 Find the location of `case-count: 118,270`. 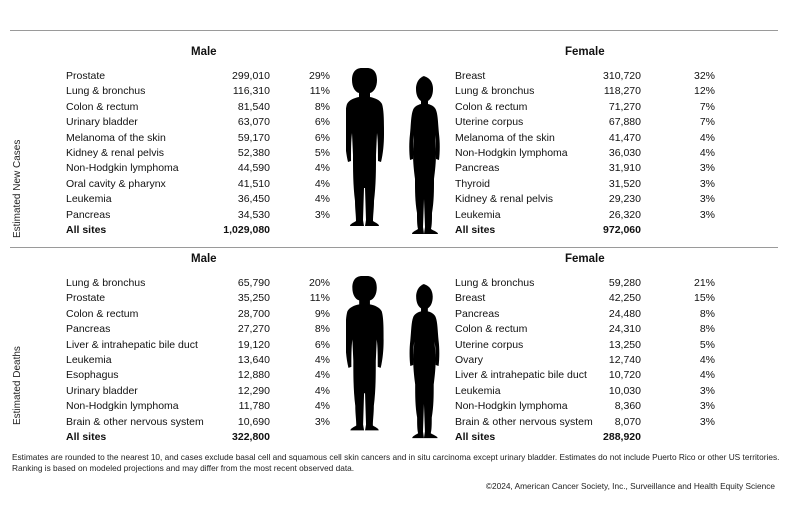

case-count: 118,270 is located at coordinates (622, 91).